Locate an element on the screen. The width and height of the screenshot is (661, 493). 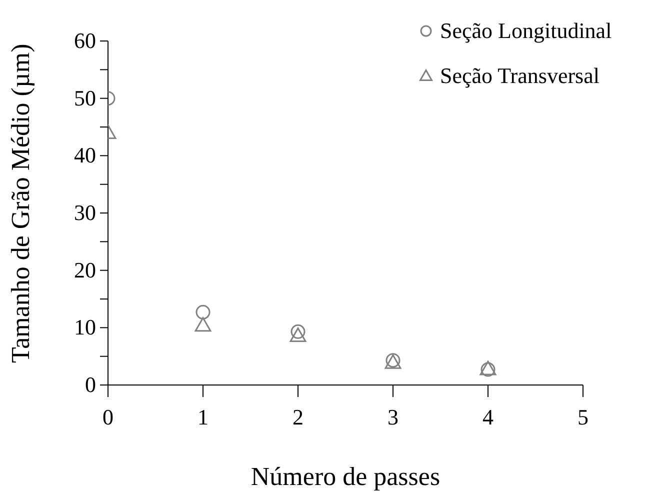
x-tick-label: 3 is located at coordinates (393, 417).